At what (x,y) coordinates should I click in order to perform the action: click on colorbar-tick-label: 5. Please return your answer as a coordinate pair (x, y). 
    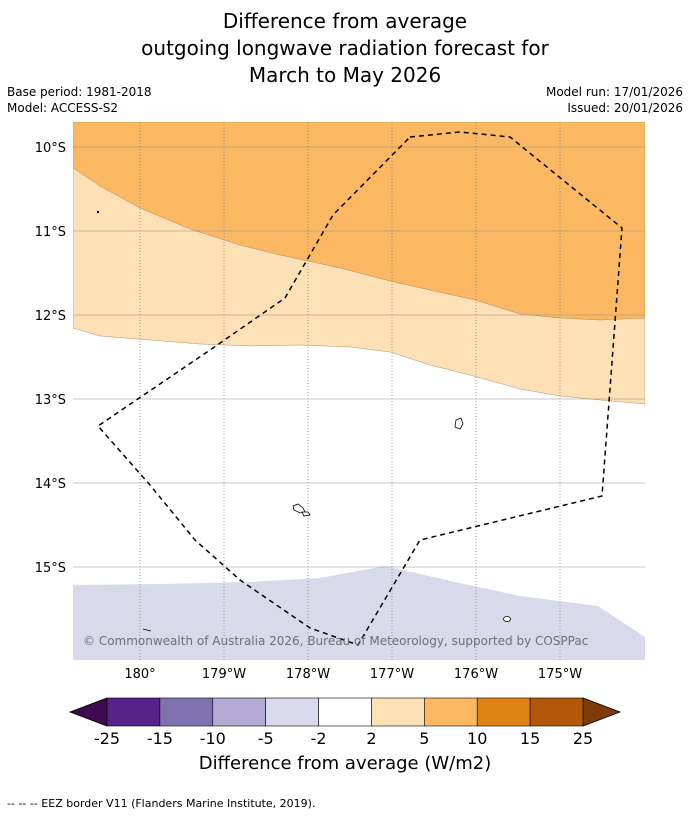
    Looking at the image, I should click on (424, 738).